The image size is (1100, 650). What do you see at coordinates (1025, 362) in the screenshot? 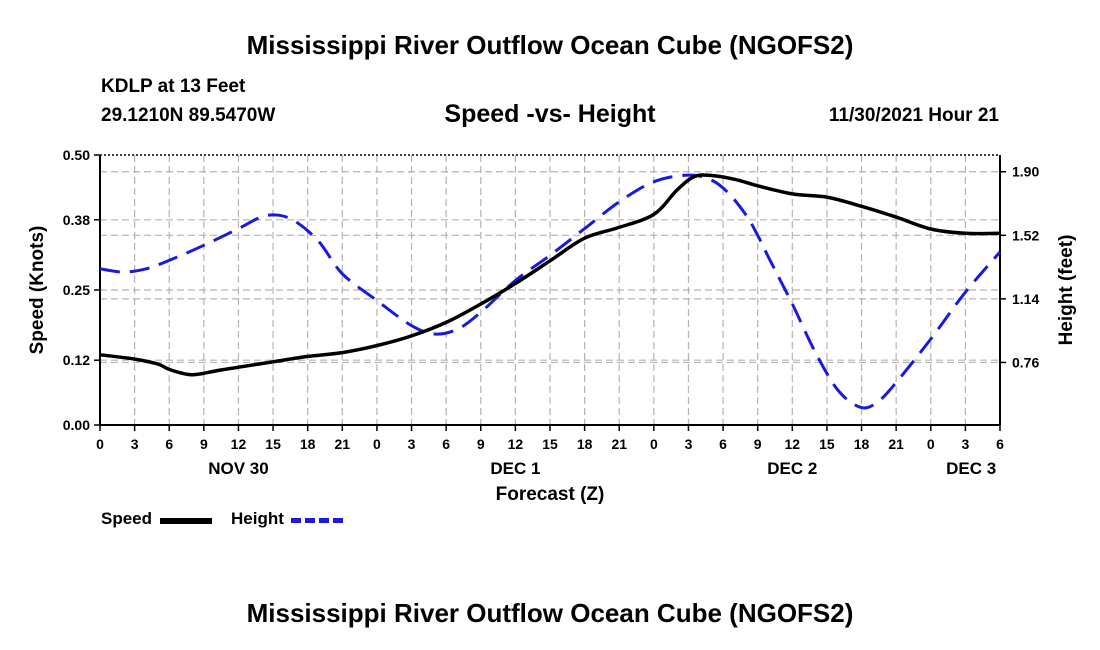
I see `y2-tick-label: 0.76` at bounding box center [1025, 362].